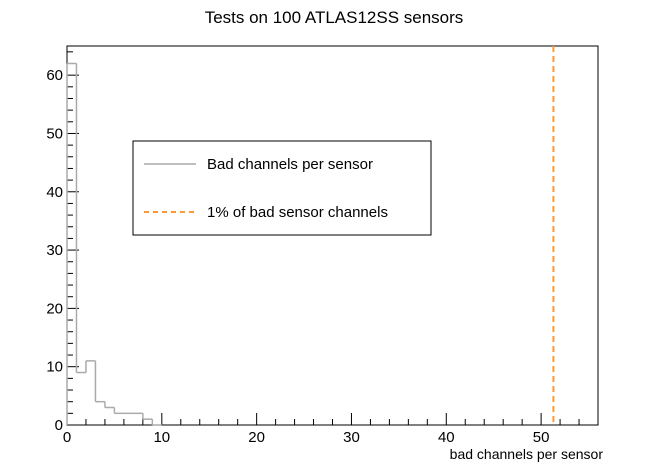  What do you see at coordinates (54, 250) in the screenshot?
I see `y-tick-label: 30` at bounding box center [54, 250].